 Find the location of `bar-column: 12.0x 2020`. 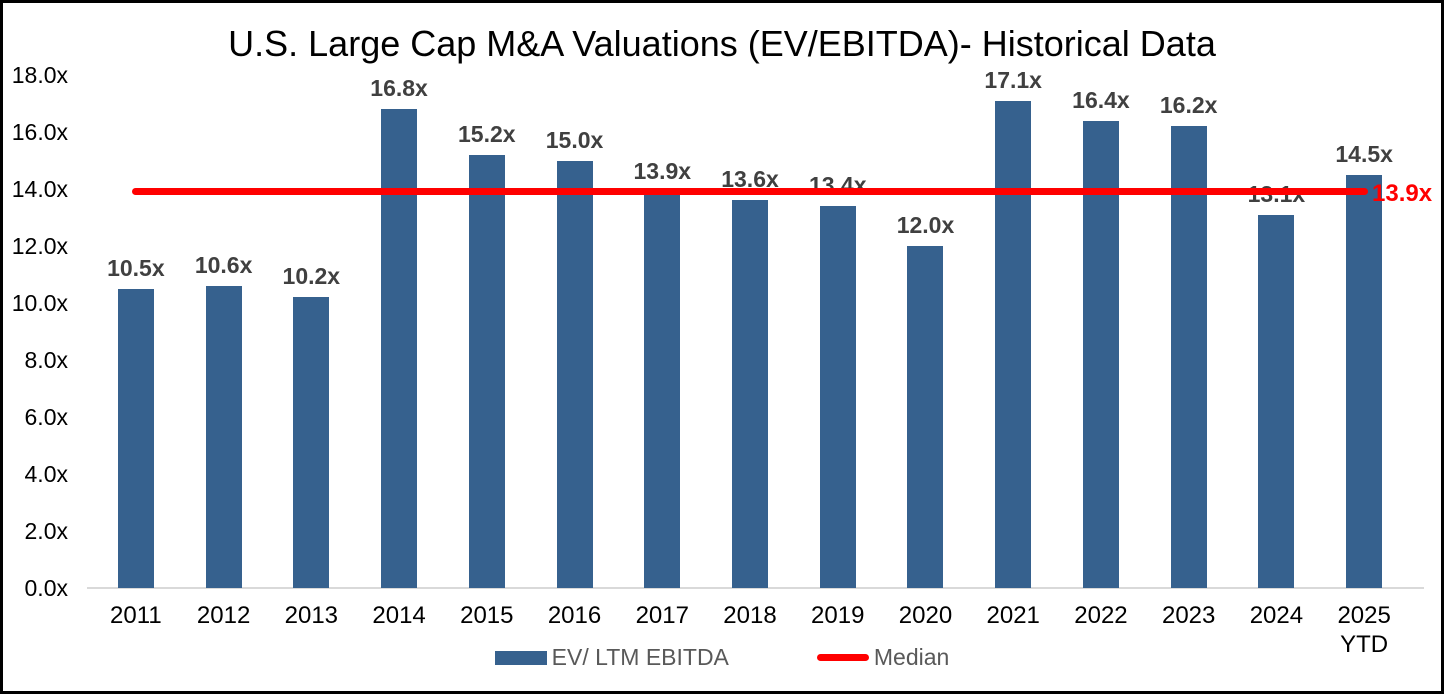

bar-column: 12.0x 2020 is located at coordinates (926, 352).